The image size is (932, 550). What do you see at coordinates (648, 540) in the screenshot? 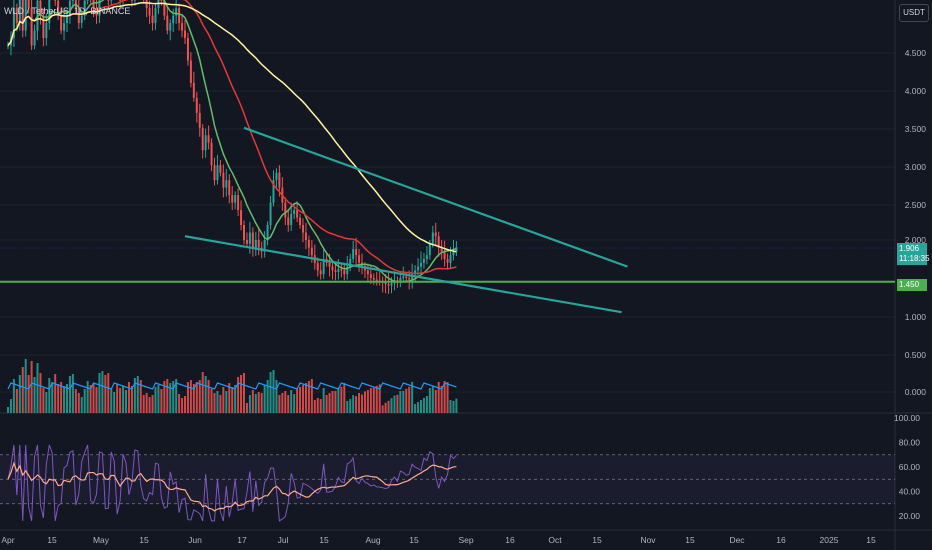
I see `time-tick-label: Nov` at bounding box center [648, 540].